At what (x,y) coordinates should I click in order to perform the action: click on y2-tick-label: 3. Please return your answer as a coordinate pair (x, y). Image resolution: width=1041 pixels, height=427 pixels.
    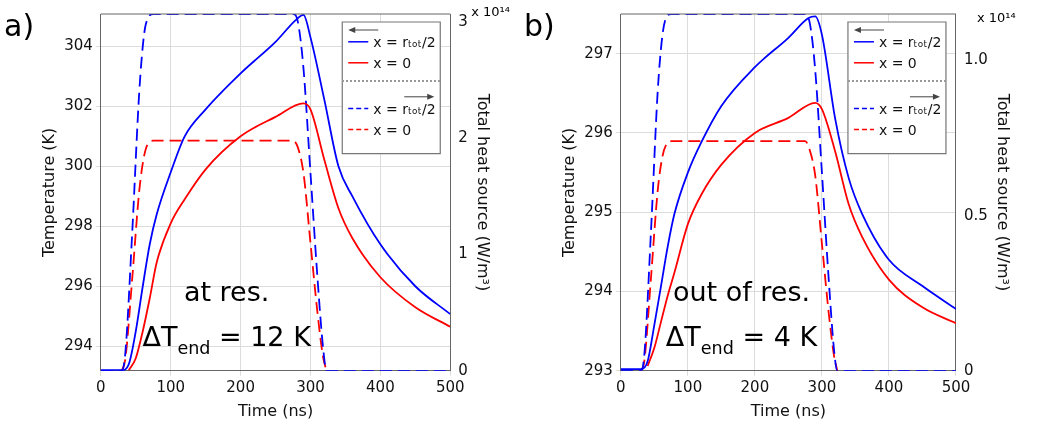
    Looking at the image, I should click on (463, 21).